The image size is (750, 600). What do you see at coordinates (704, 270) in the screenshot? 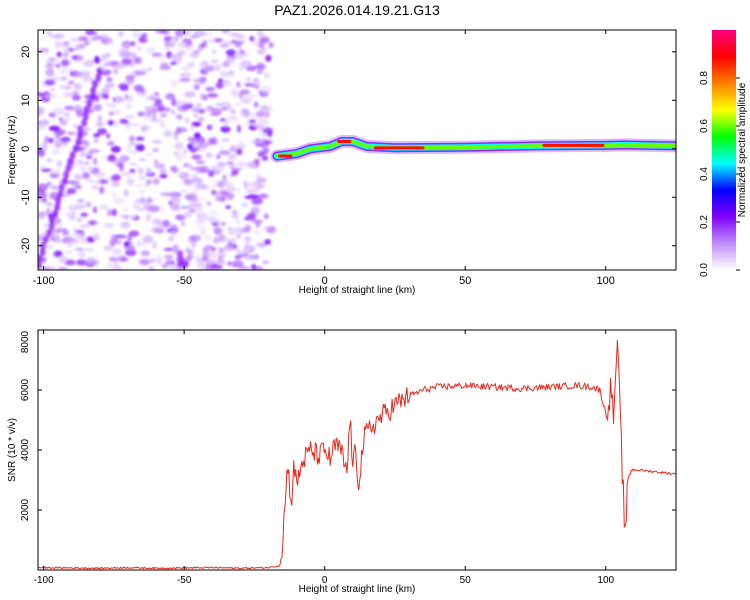
I see `colorbar-tick-label: 0.0` at bounding box center [704, 270].